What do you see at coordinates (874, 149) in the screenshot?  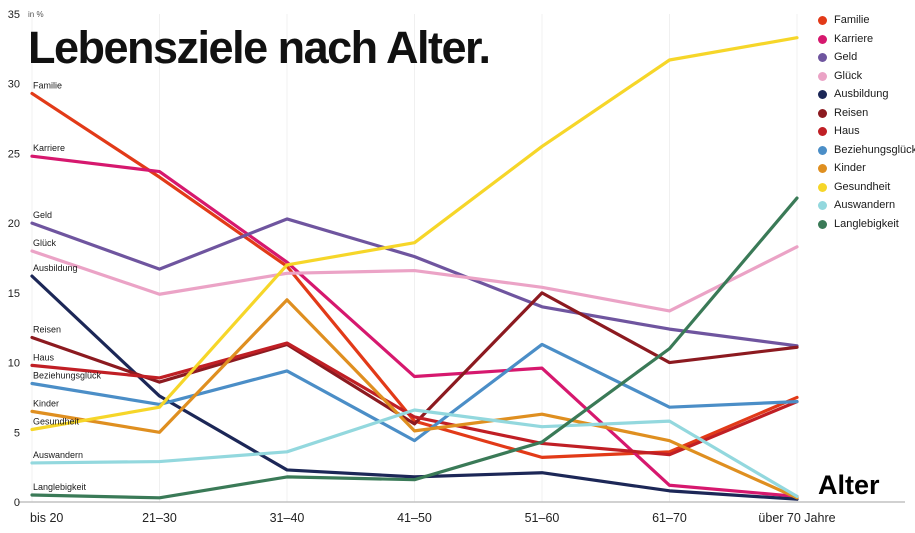 I see `legend-label: Beziehungsglück` at bounding box center [874, 149].